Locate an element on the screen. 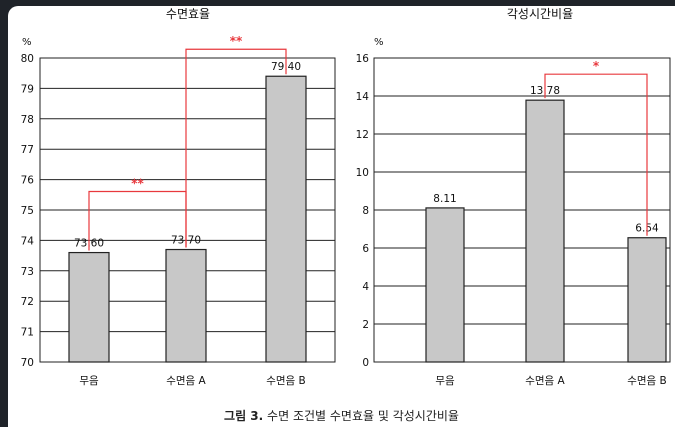 Image resolution: width=675 pixels, height=427 pixels. chart-2-significance-marker-1: * is located at coordinates (596, 66).